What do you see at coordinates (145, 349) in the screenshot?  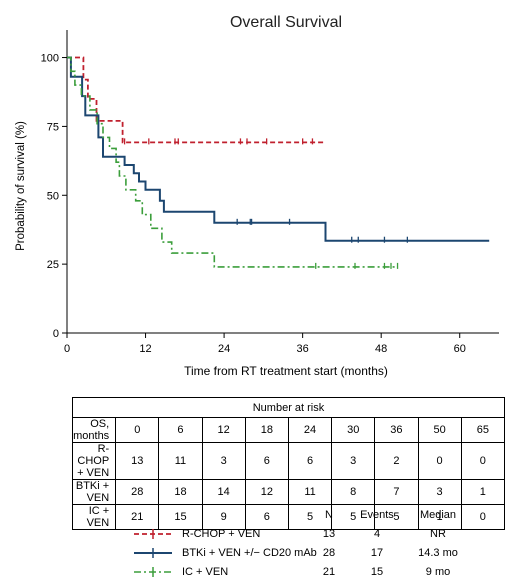 I see `x-tick-label: 12` at bounding box center [145, 349].